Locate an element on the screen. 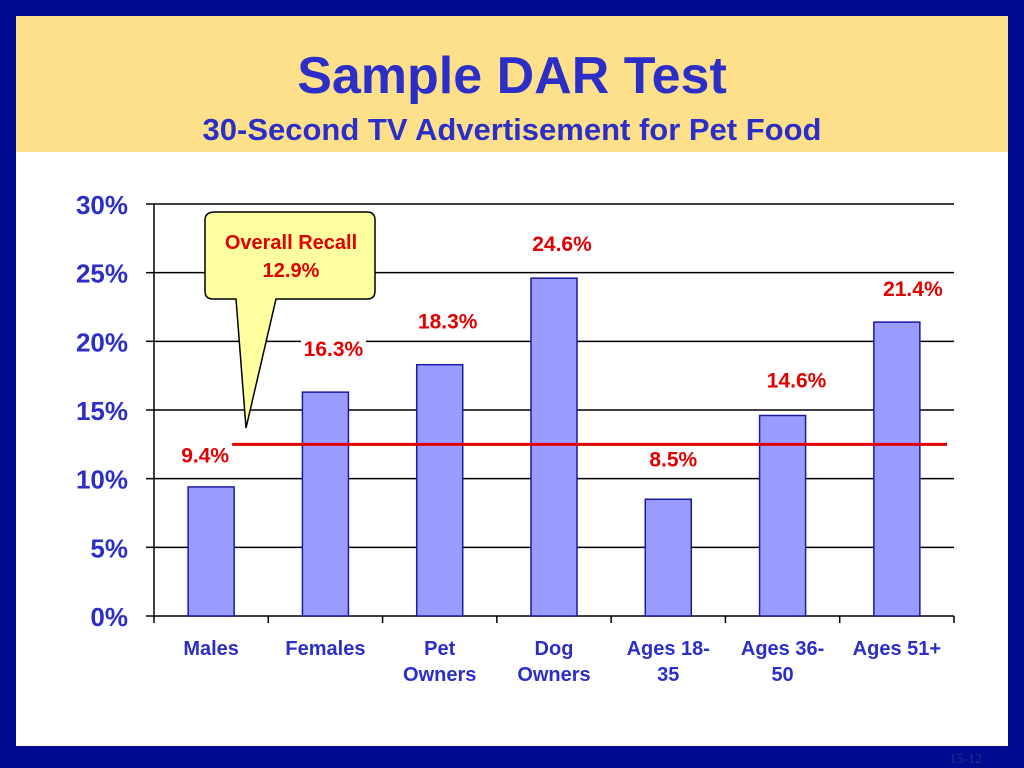 This screenshot has width=1024, height=768. y-tick-label: 20% is located at coordinates (102, 342).